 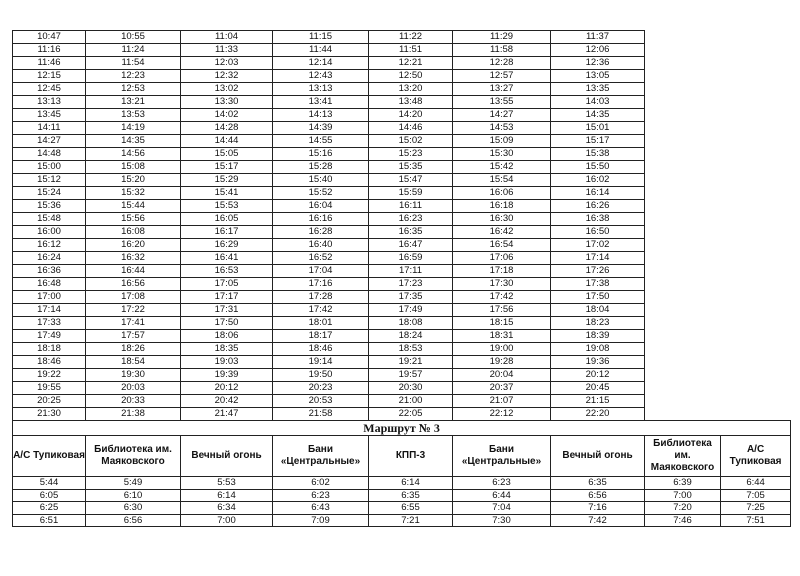 I want to click on time-cell: 17:31, so click(x=226, y=310).